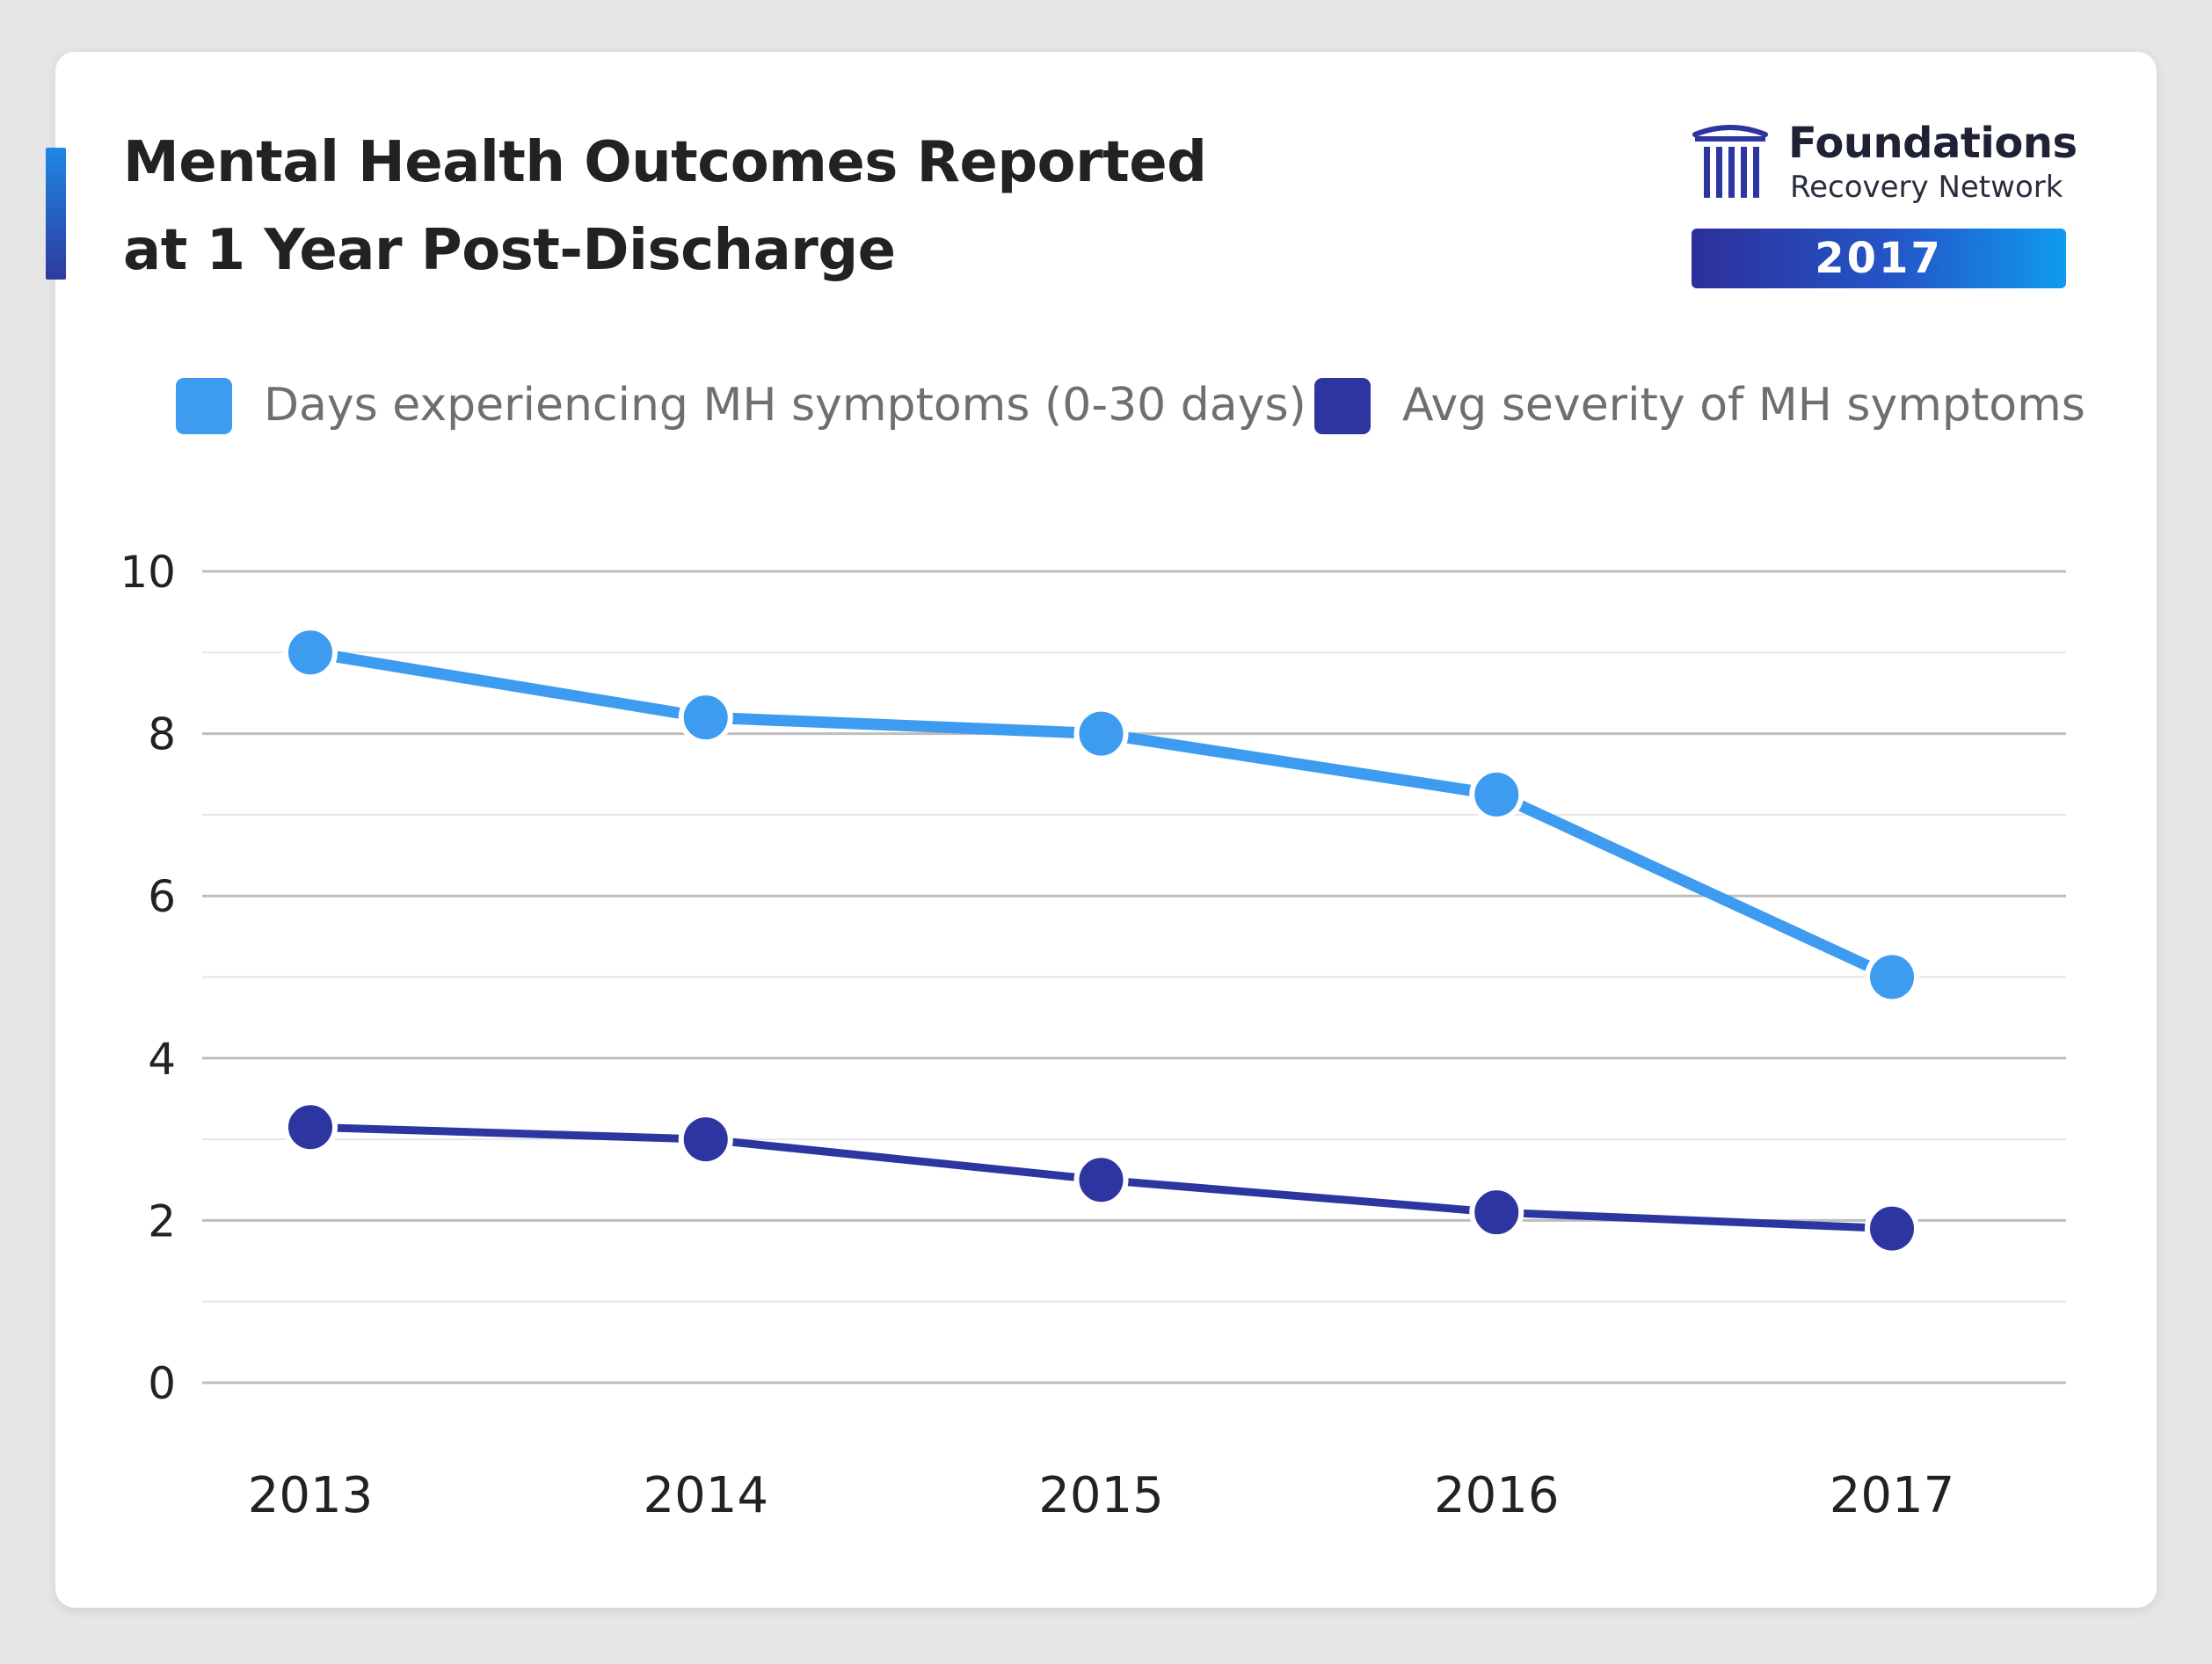 Image resolution: width=2212 pixels, height=1664 pixels. I want to click on y-tick-label: 8, so click(162, 734).